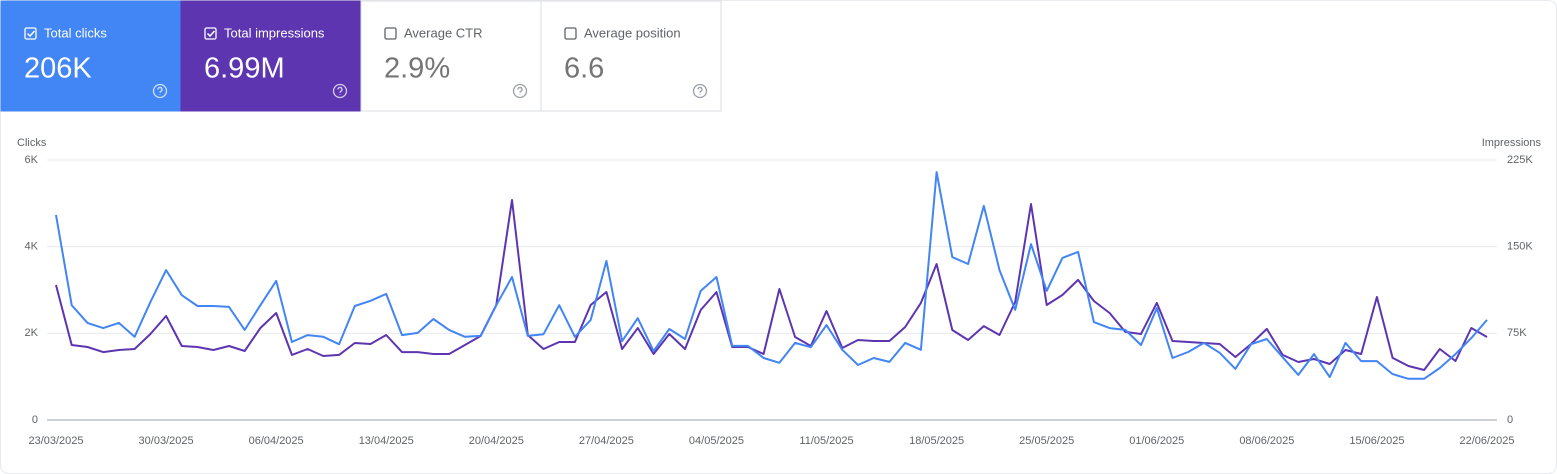 This screenshot has width=1557, height=474. Describe the element at coordinates (1517, 333) in the screenshot. I see `y2-tick-label: 75K` at that location.